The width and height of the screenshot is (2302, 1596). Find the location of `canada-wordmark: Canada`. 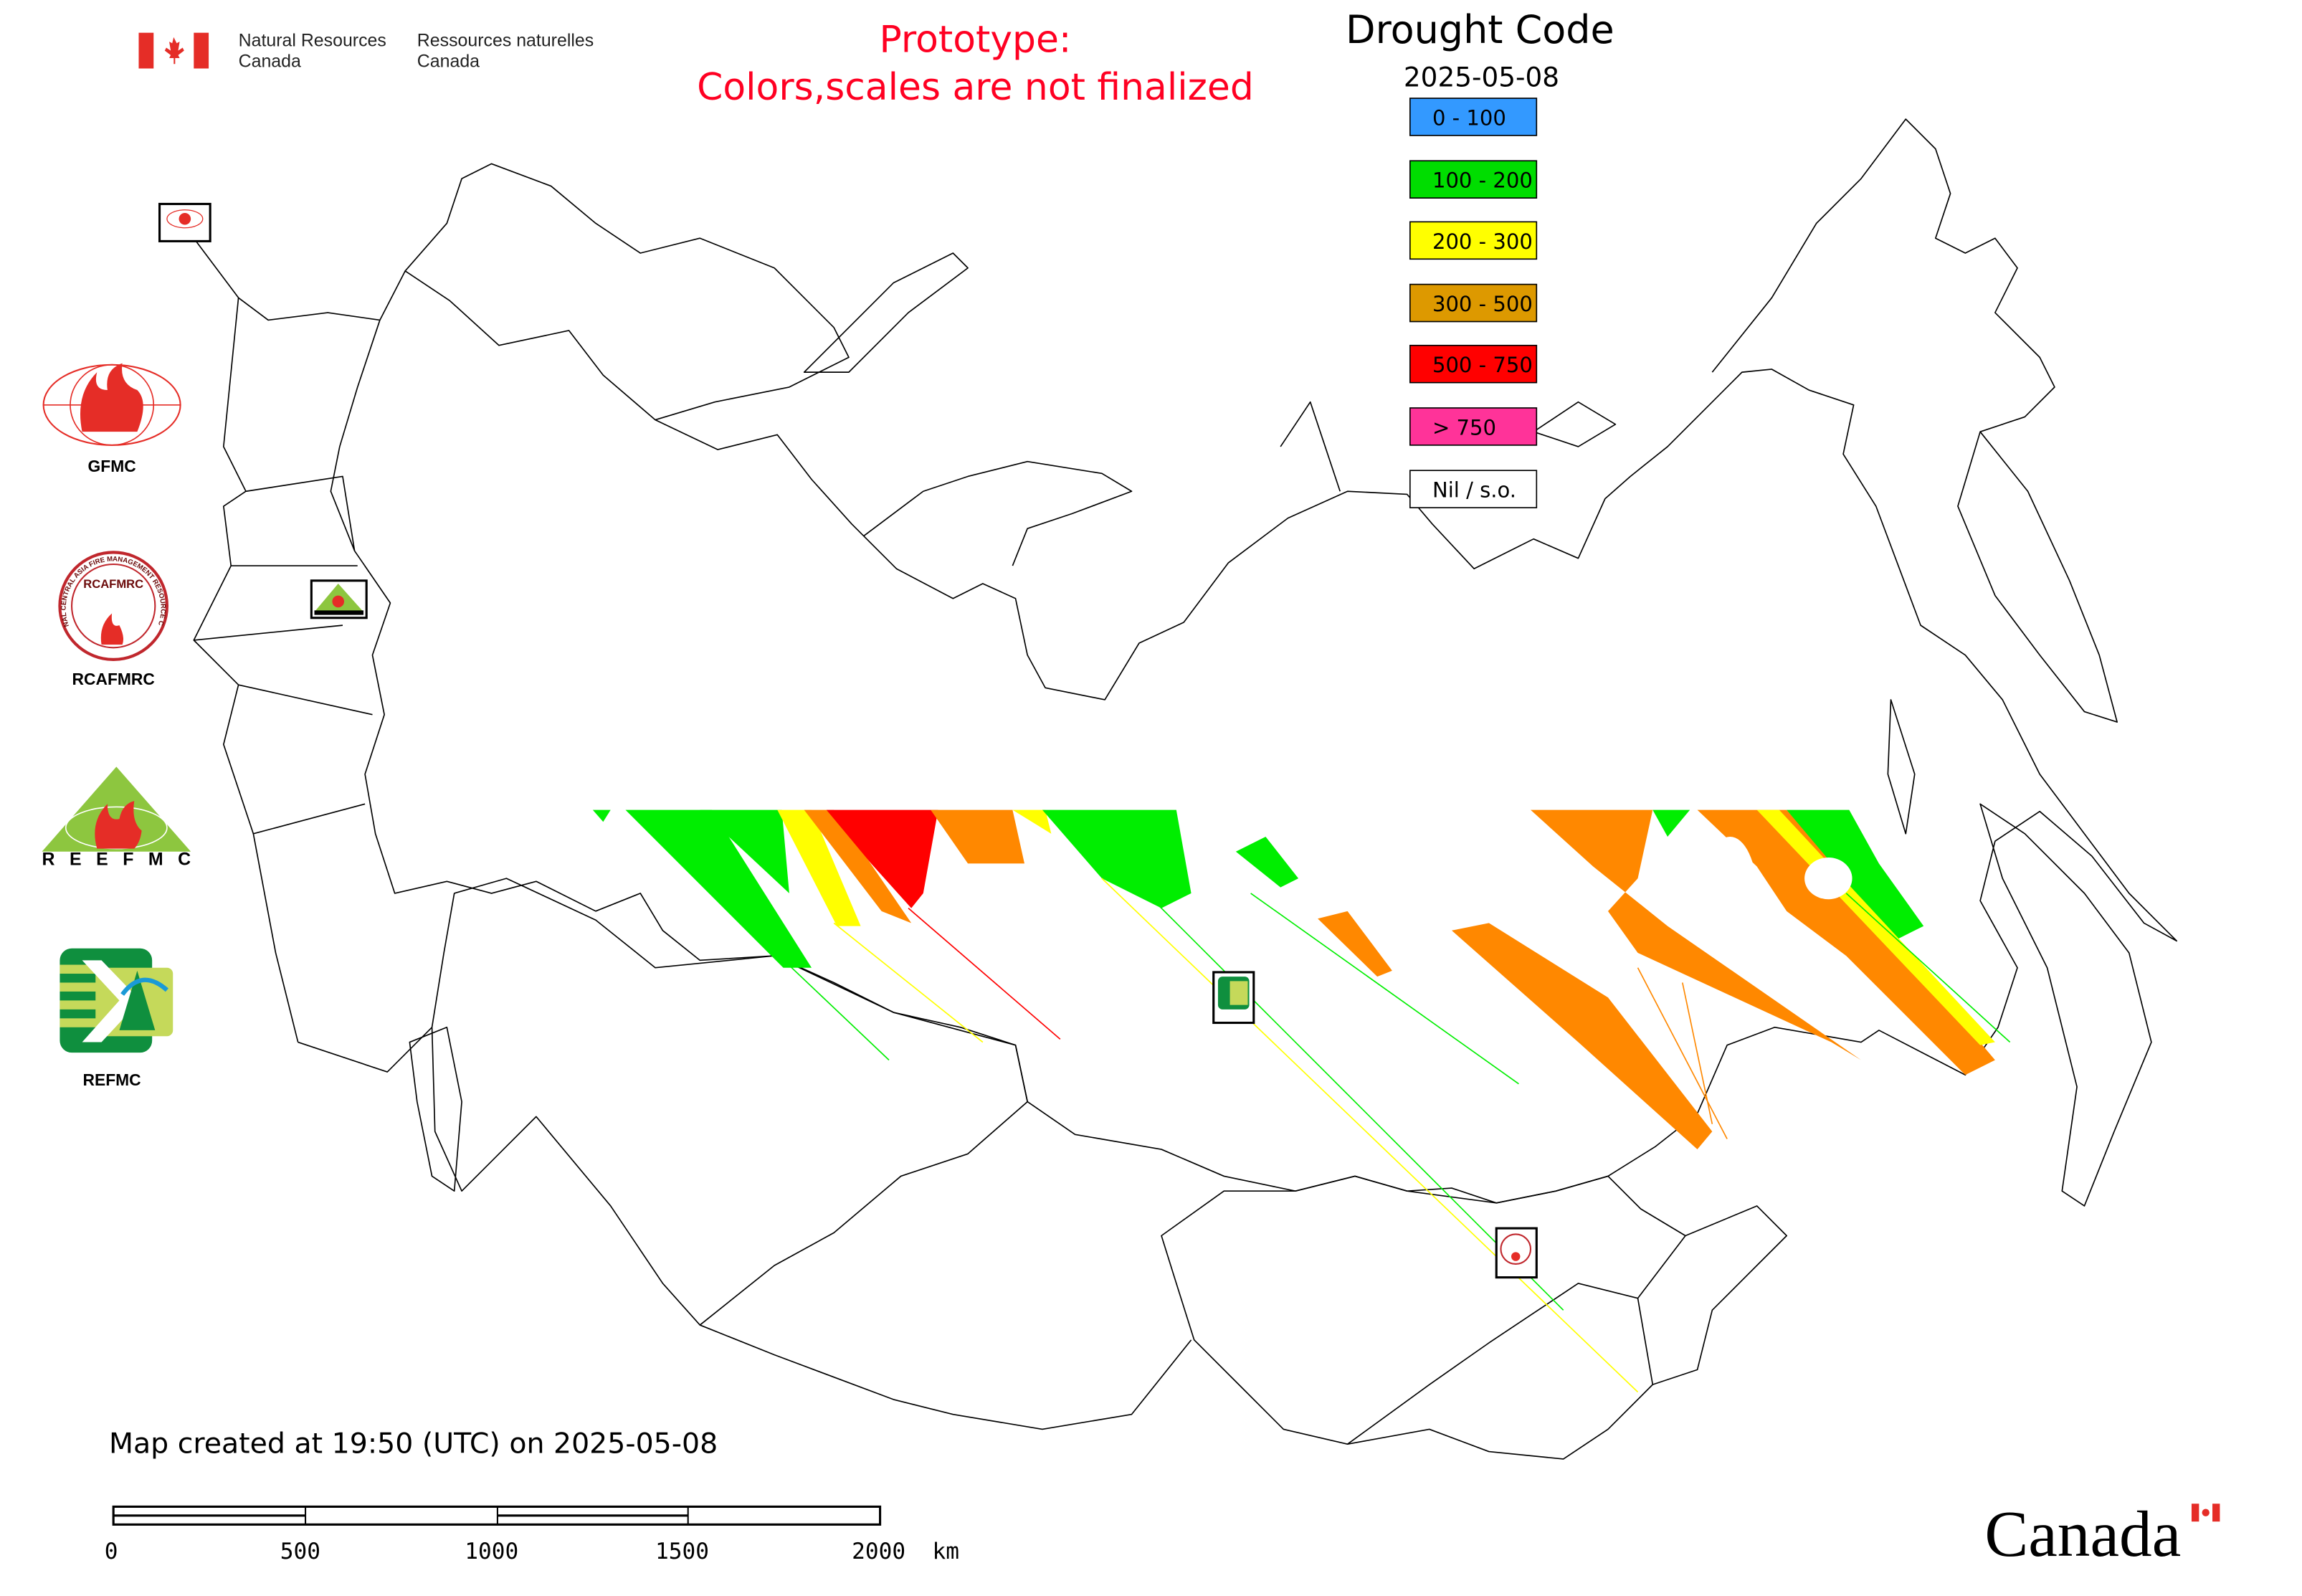

canada-wordmark: Canada is located at coordinates (2102, 1534).